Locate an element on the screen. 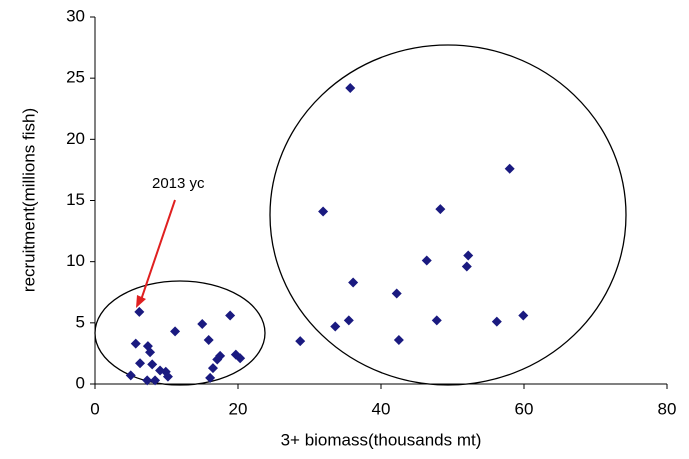 The height and width of the screenshot is (459, 689). annotation-arrowhead is located at coordinates (141, 301).